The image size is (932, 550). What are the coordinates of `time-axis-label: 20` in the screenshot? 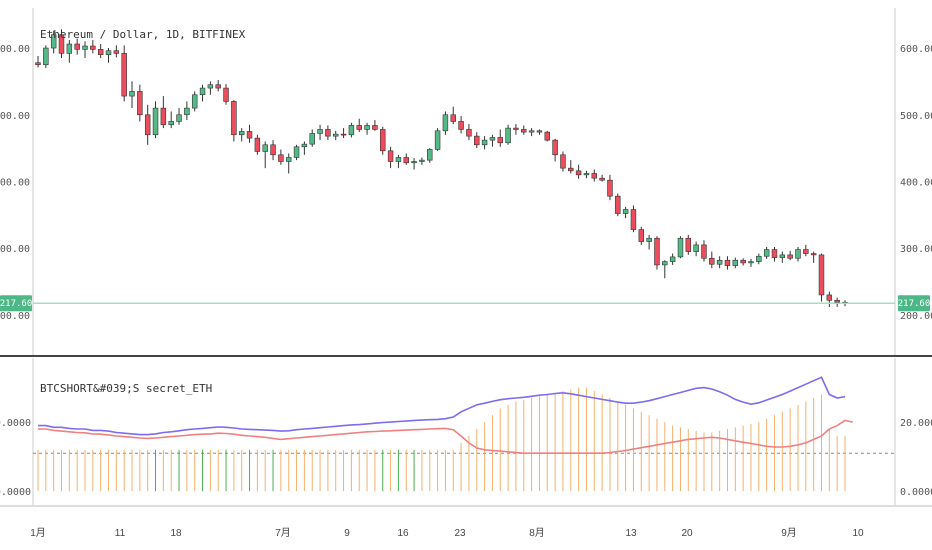 It's located at (687, 533).